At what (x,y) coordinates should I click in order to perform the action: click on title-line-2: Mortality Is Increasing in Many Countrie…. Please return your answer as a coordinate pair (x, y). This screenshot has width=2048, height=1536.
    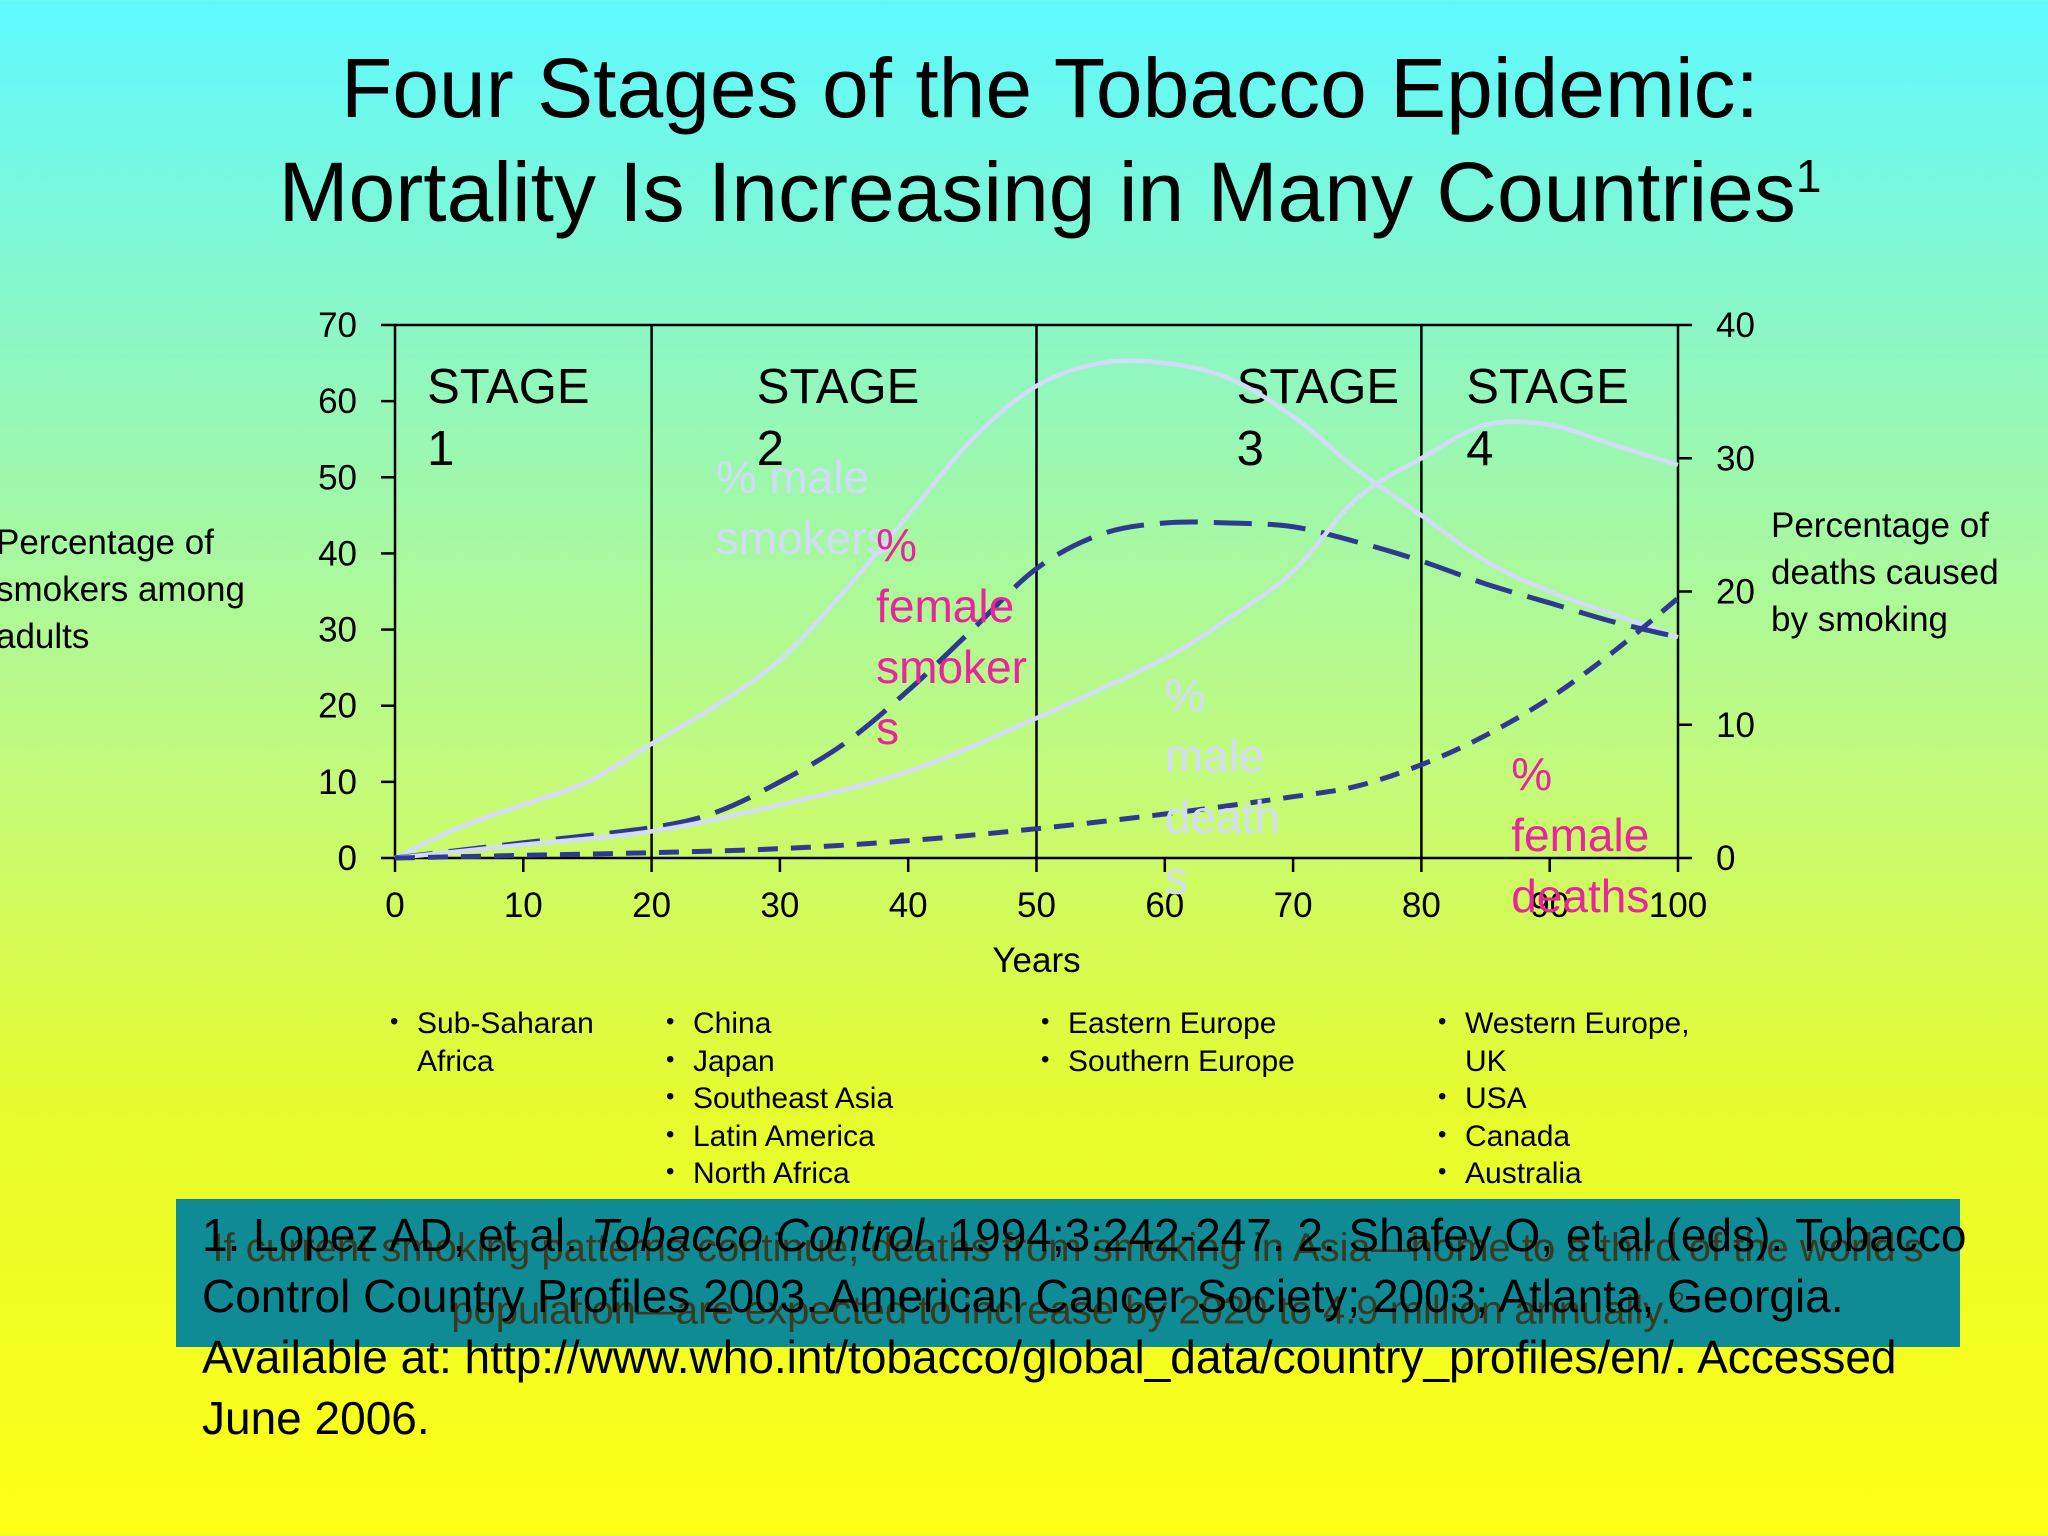
    Looking at the image, I should click on (1024, 192).